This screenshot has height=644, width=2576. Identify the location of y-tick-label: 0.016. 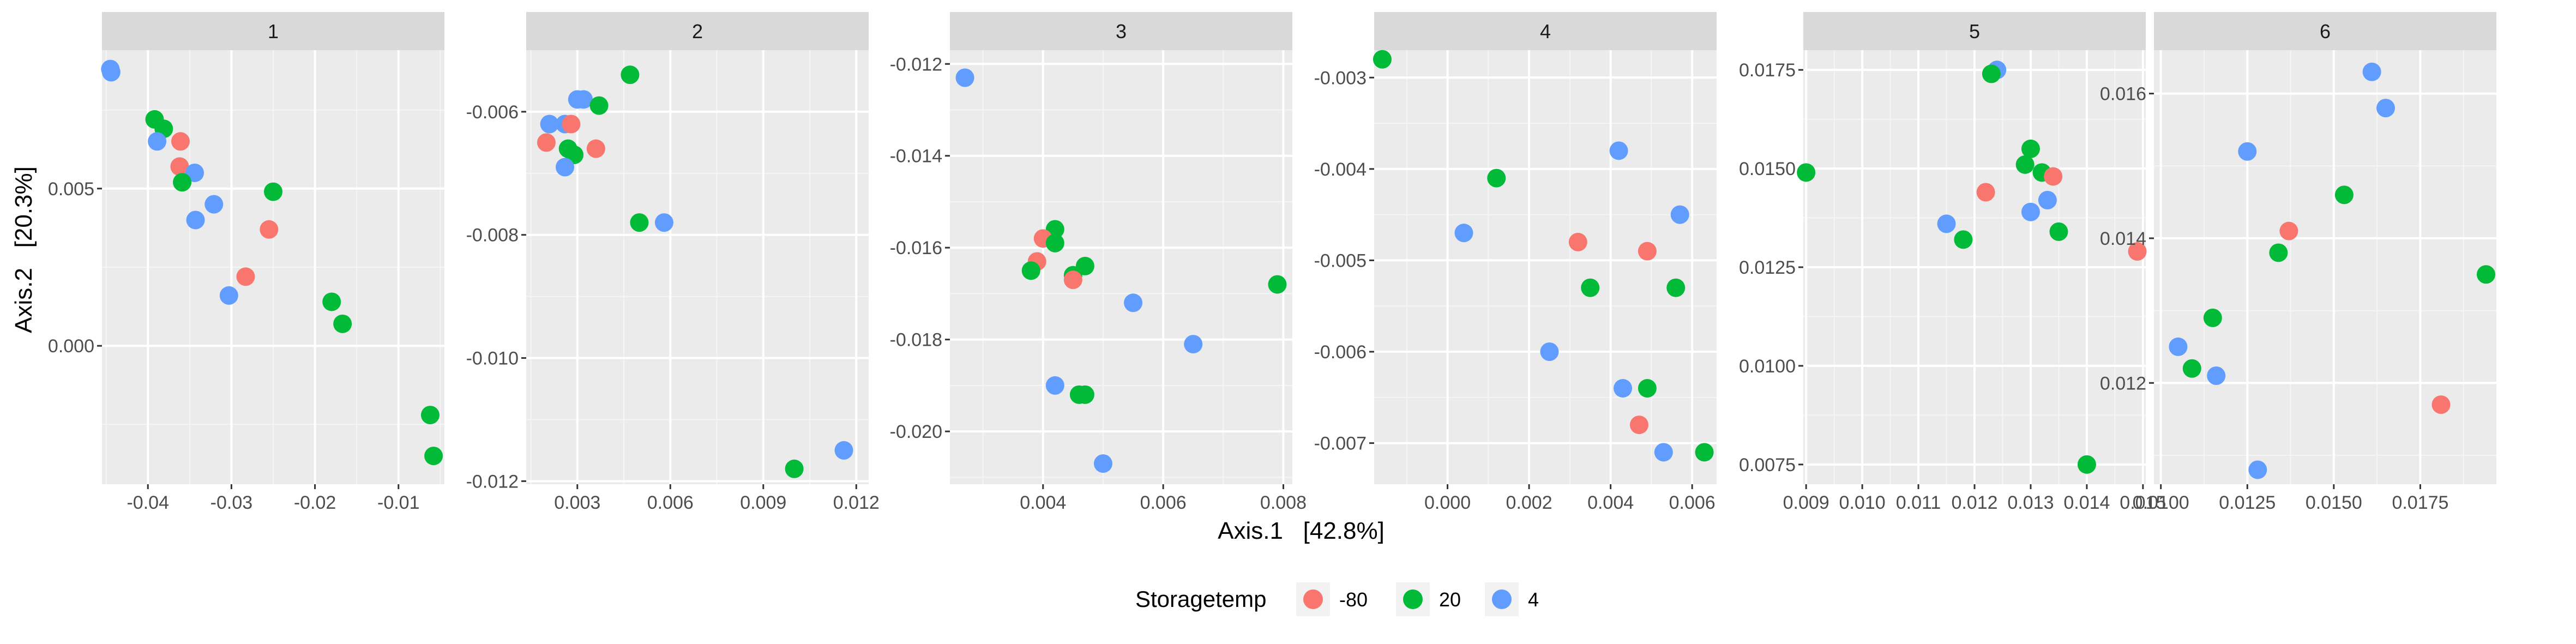
(2123, 94).